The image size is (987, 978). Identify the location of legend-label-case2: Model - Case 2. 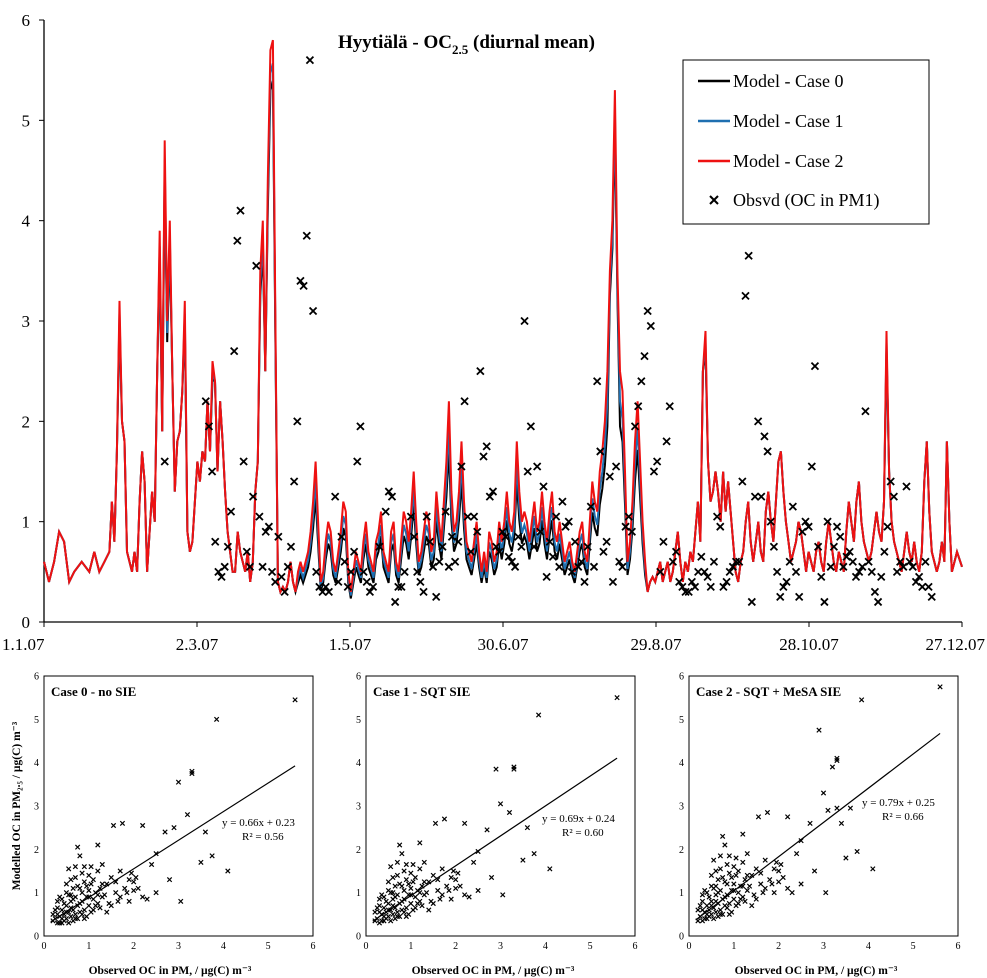
(788, 161).